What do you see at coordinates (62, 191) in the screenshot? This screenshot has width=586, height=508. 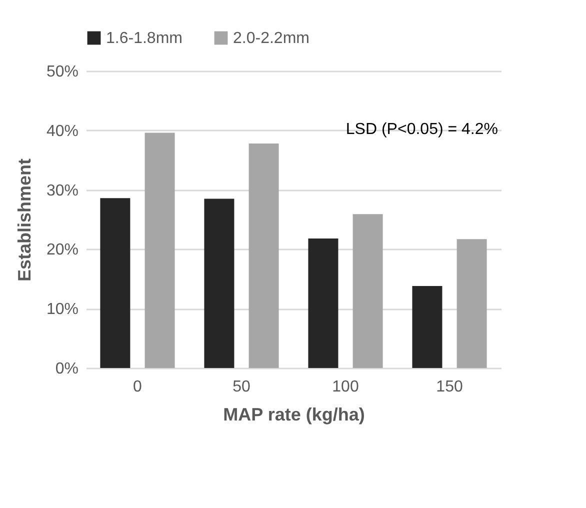 I see `y-tick-label: 30%` at bounding box center [62, 191].